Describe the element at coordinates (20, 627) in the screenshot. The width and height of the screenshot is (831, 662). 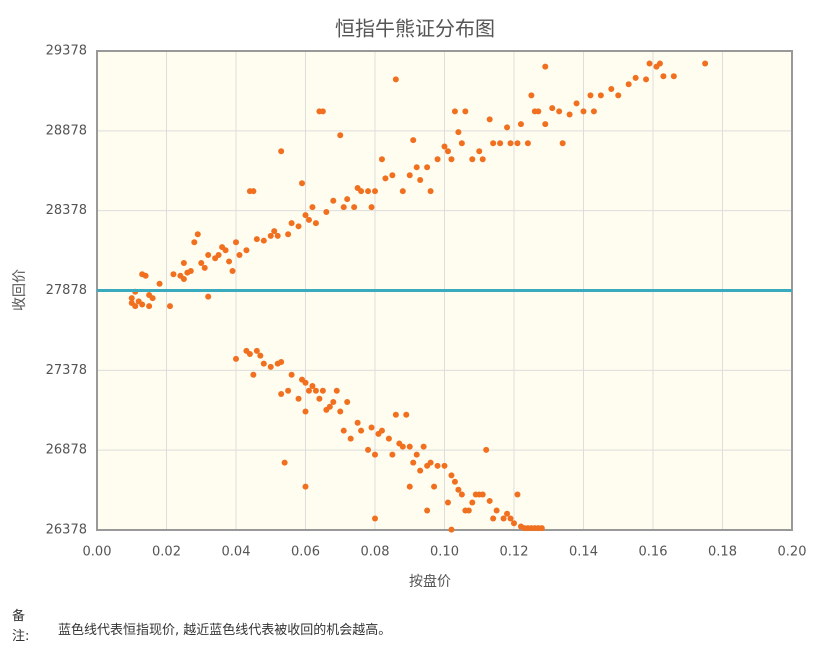
I see `note-label: 备 注:` at that location.